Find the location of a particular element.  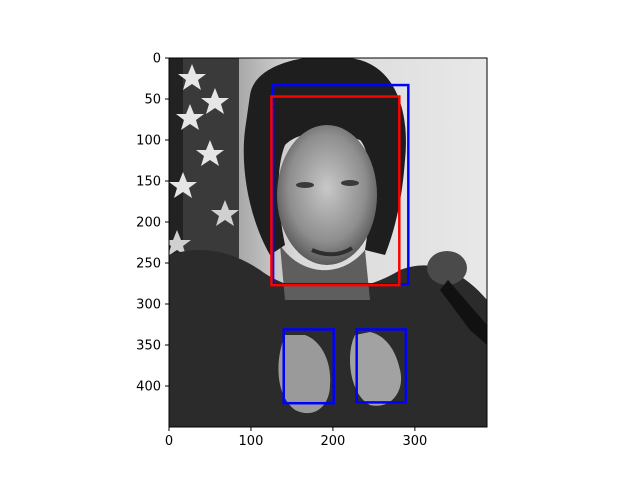

y-tick-label-5: 250 is located at coordinates (148, 264).